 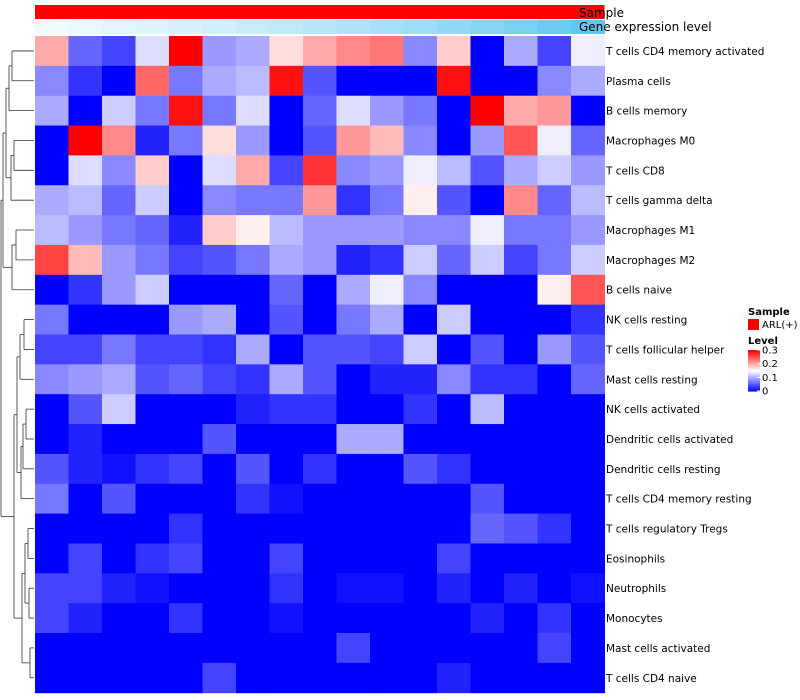 I want to click on annotation-label-gene-expression: Gene expression level, so click(x=645, y=27).